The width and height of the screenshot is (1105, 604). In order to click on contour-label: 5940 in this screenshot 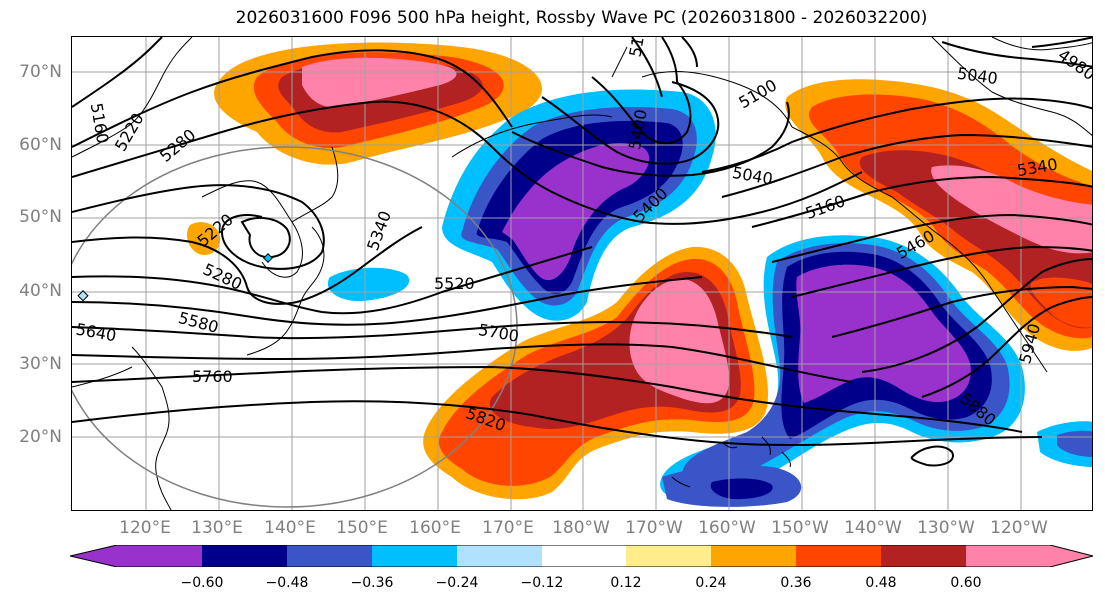, I will do `click(1029, 343)`.